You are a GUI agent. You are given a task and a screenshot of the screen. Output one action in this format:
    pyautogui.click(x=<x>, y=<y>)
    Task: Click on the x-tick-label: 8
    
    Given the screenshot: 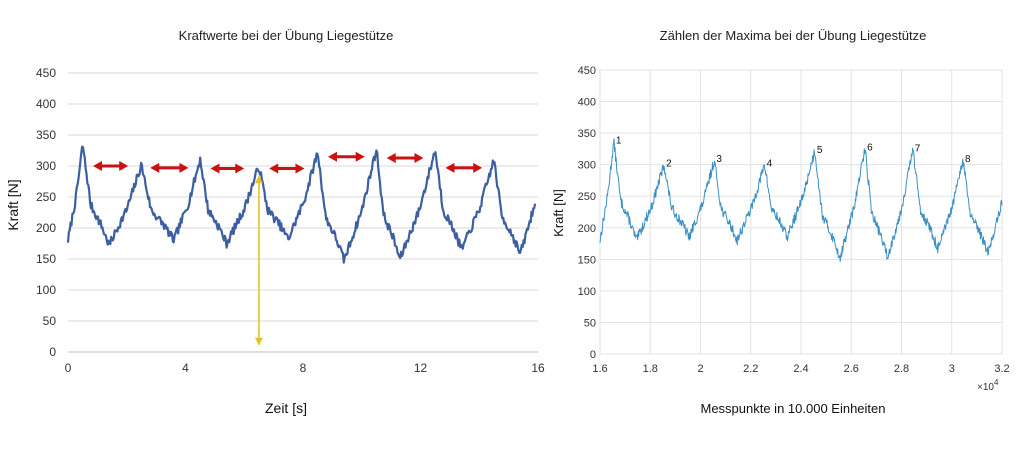 What is the action you would take?
    pyautogui.click(x=303, y=368)
    